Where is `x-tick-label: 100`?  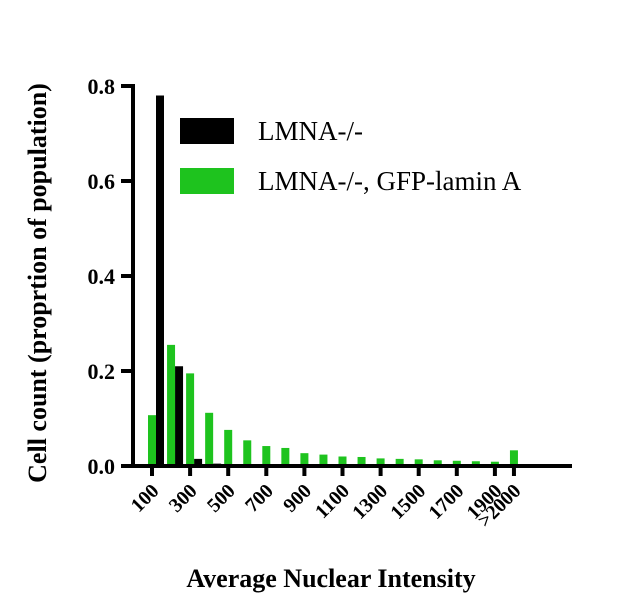 x-tick-label: 100 is located at coordinates (145, 498).